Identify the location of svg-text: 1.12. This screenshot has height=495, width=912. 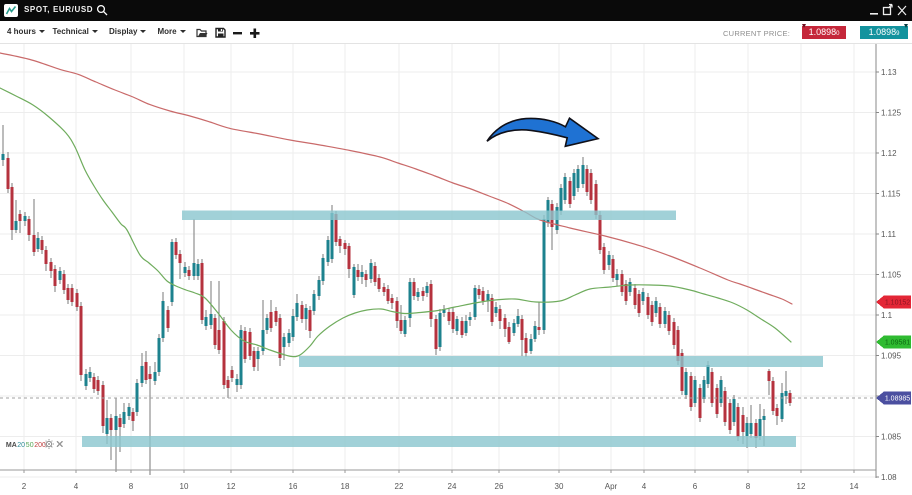
(889, 153).